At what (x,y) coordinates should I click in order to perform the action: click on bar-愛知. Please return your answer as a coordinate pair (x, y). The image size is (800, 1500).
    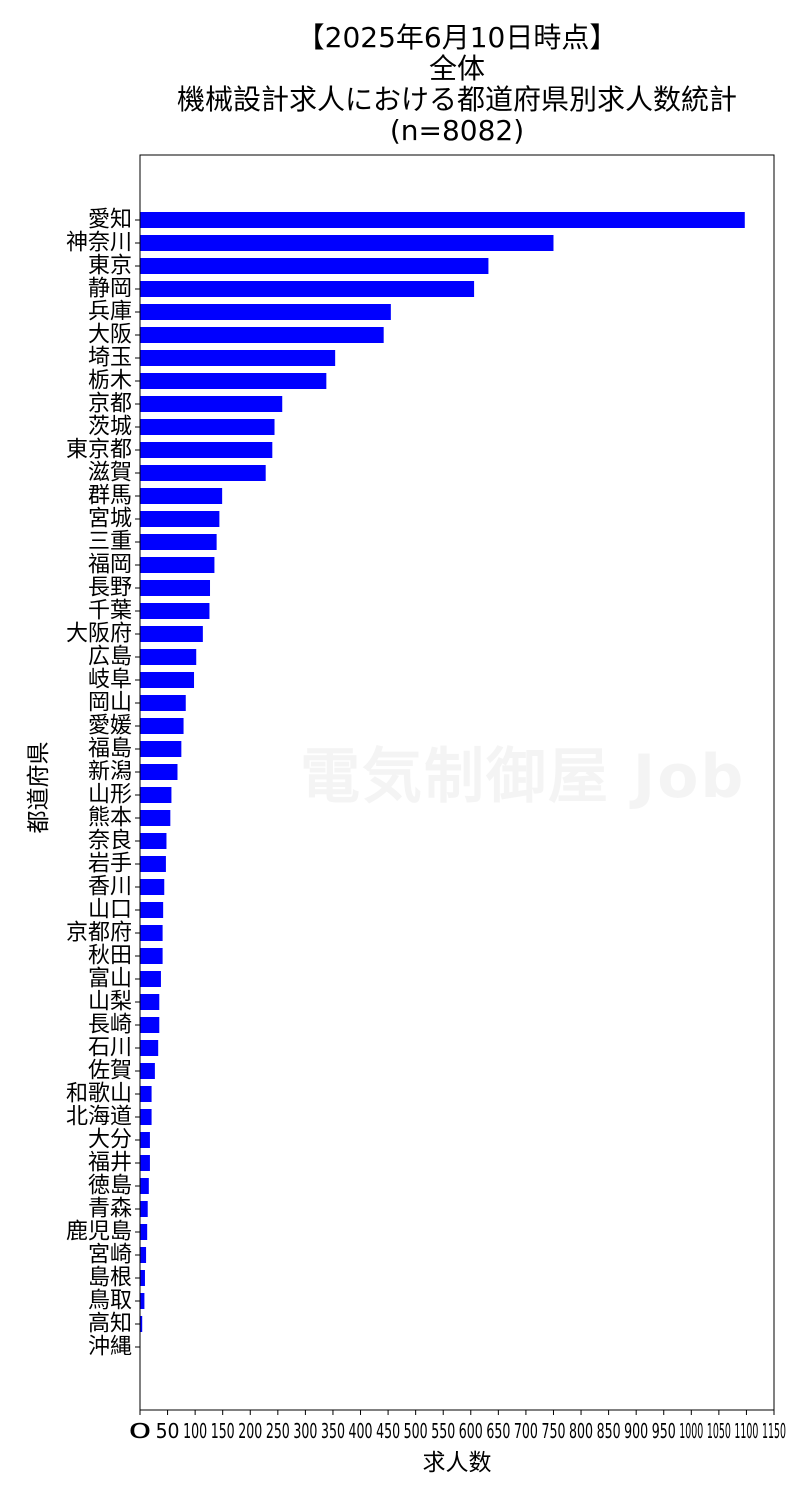
    Looking at the image, I should click on (442, 220).